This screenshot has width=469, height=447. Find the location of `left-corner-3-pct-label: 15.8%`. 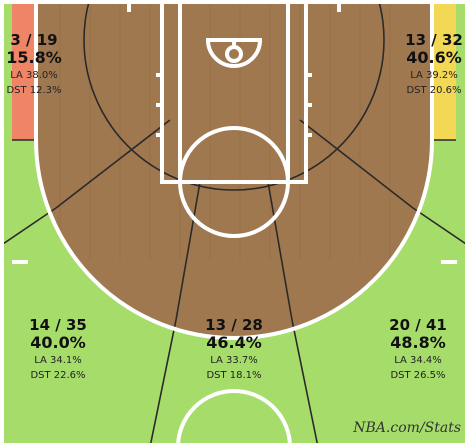

left-corner-3-pct-label: 15.8% is located at coordinates (34, 57).